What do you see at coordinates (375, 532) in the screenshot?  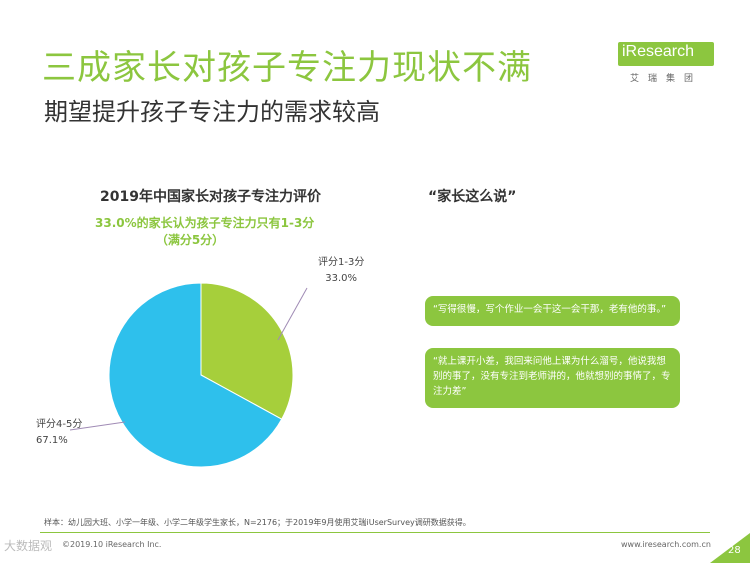 I see `footer-divider` at bounding box center [375, 532].